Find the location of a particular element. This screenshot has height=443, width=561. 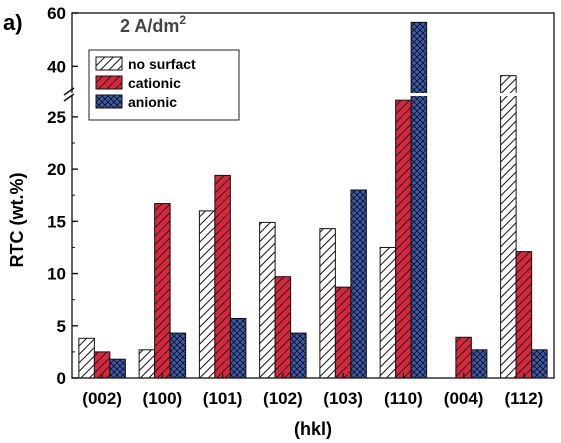

x-tick-label: (101) is located at coordinates (223, 398).